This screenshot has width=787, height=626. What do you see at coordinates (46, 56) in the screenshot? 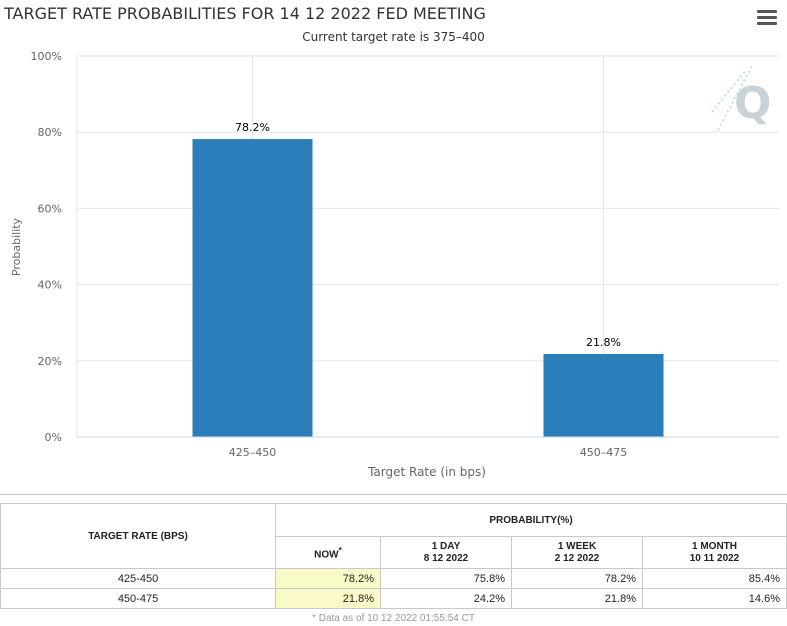
I see `y-tick-label: 100%` at bounding box center [46, 56].